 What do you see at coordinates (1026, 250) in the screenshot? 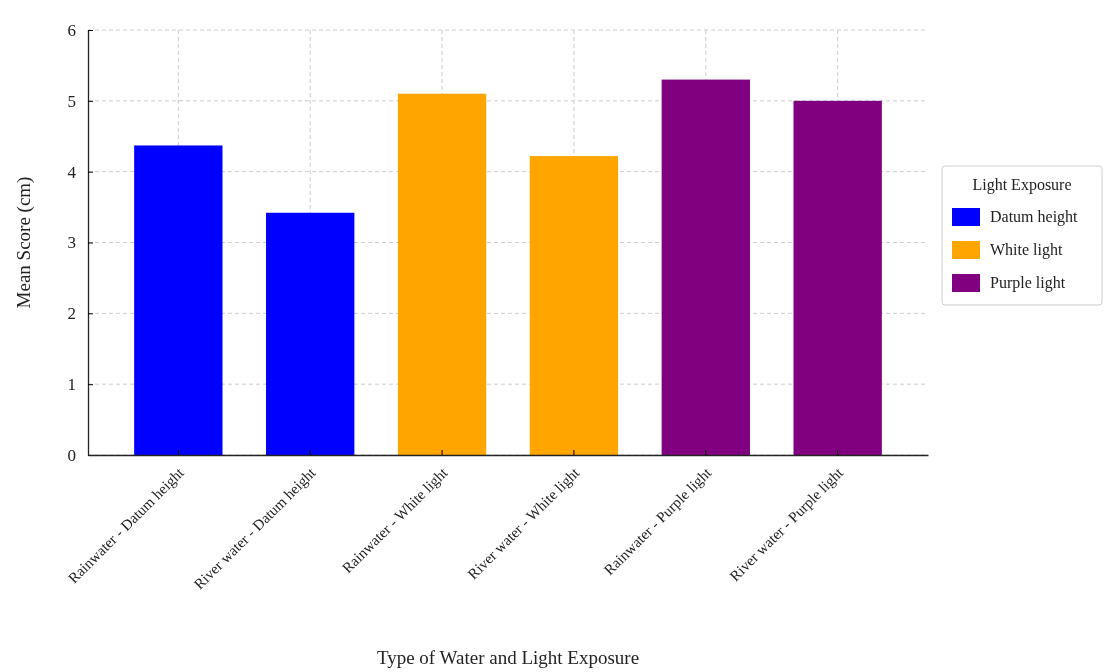
I see `legend-label: White light` at bounding box center [1026, 250].